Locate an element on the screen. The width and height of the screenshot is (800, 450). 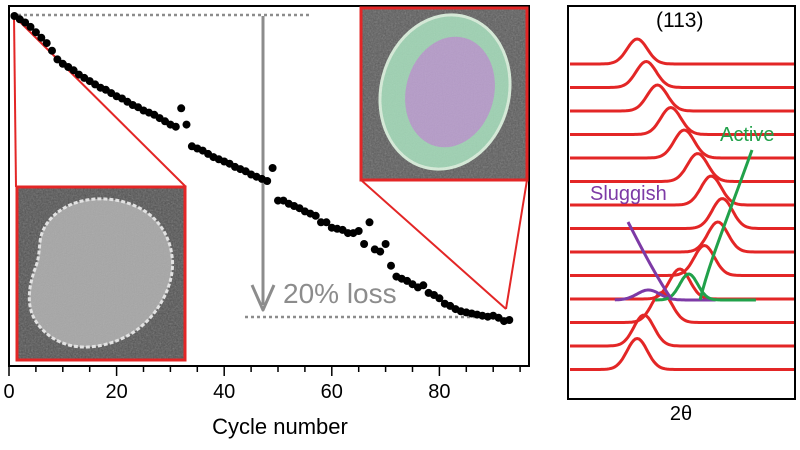
xrd-phase-traces is located at coordinates (685, 287).